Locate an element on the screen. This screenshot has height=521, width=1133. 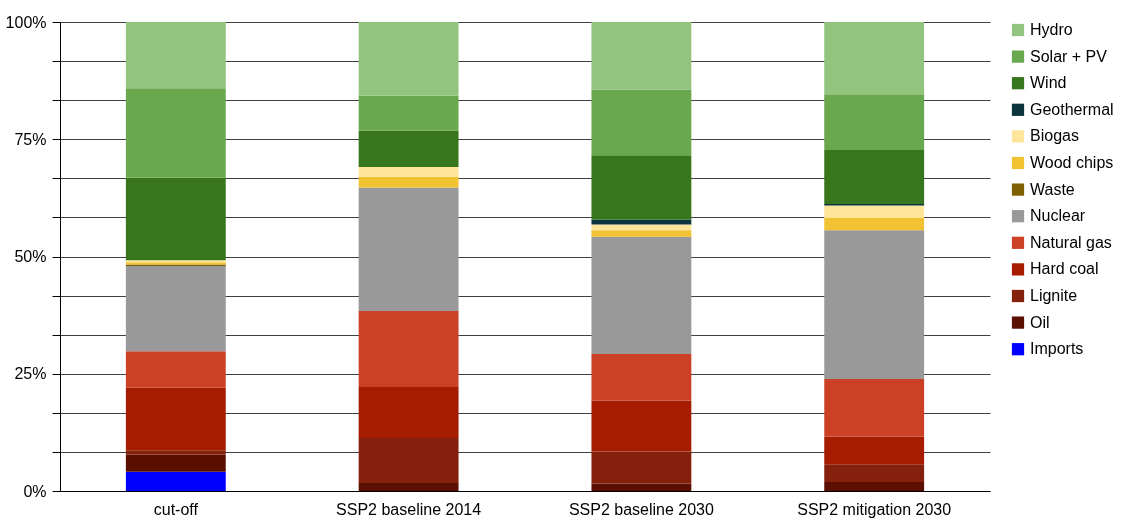
legend-label: Solar + PV is located at coordinates (1069, 56).